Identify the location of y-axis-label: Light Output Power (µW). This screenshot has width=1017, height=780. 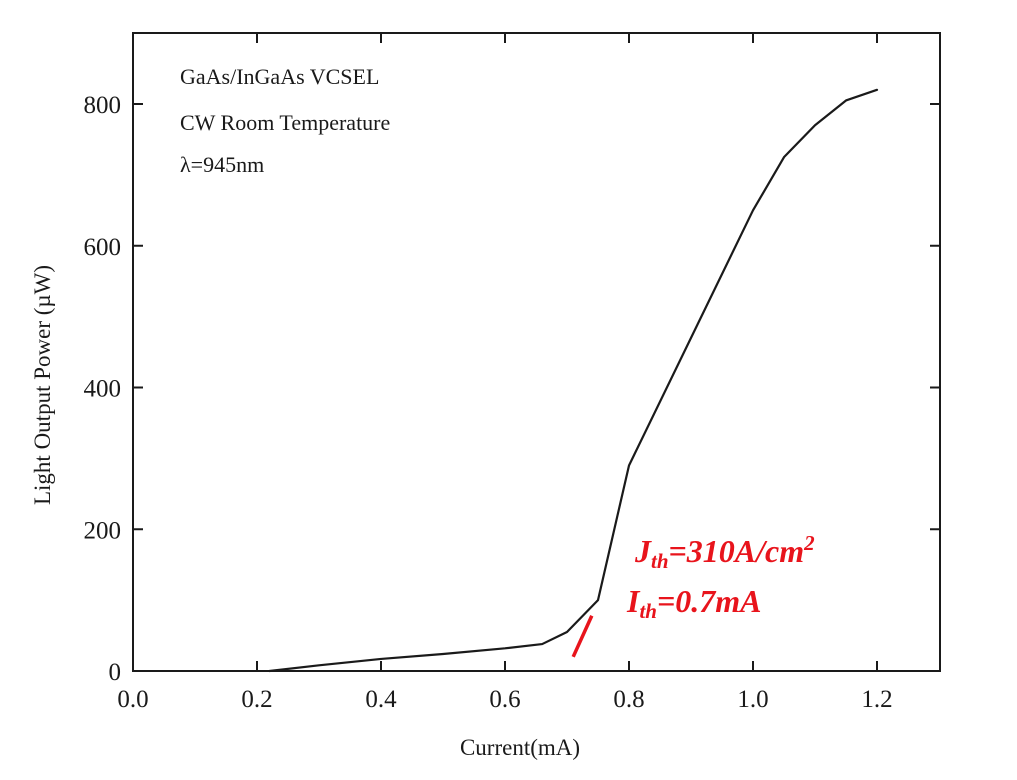
(42, 385).